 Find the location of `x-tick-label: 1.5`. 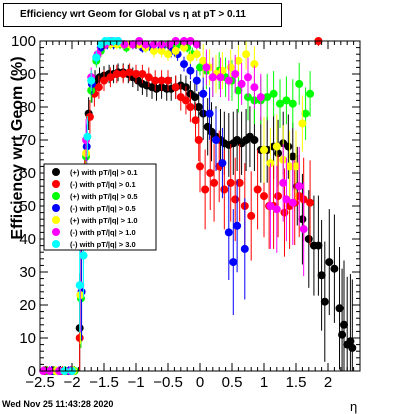

x-tick-label: 1.5 is located at coordinates (296, 382).